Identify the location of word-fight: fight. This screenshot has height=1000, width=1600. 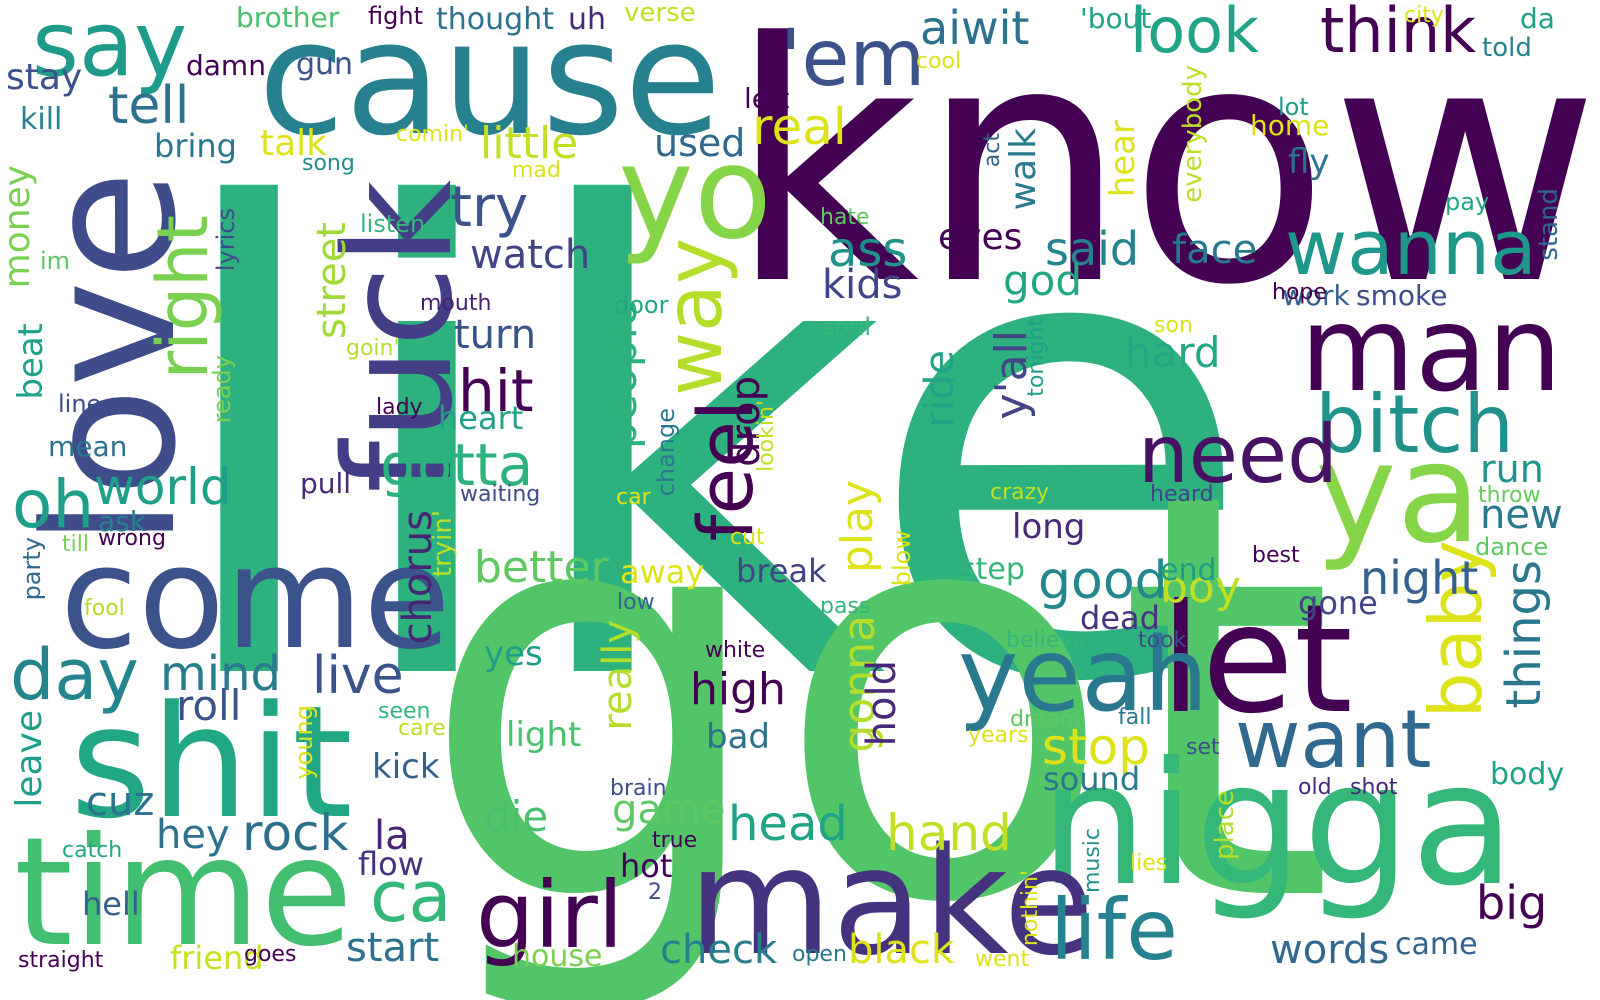
(395, 16).